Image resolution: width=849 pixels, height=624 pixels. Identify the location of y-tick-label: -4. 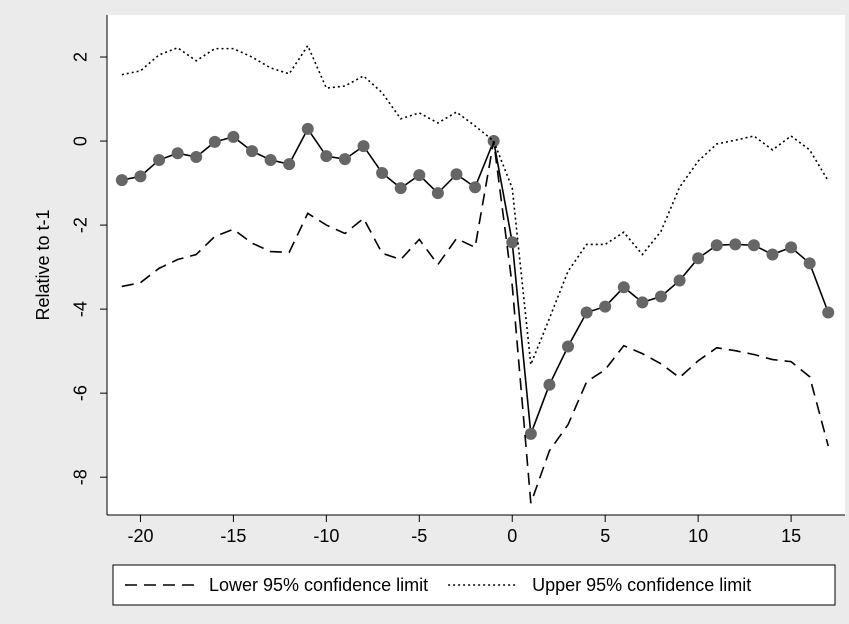
(81, 309).